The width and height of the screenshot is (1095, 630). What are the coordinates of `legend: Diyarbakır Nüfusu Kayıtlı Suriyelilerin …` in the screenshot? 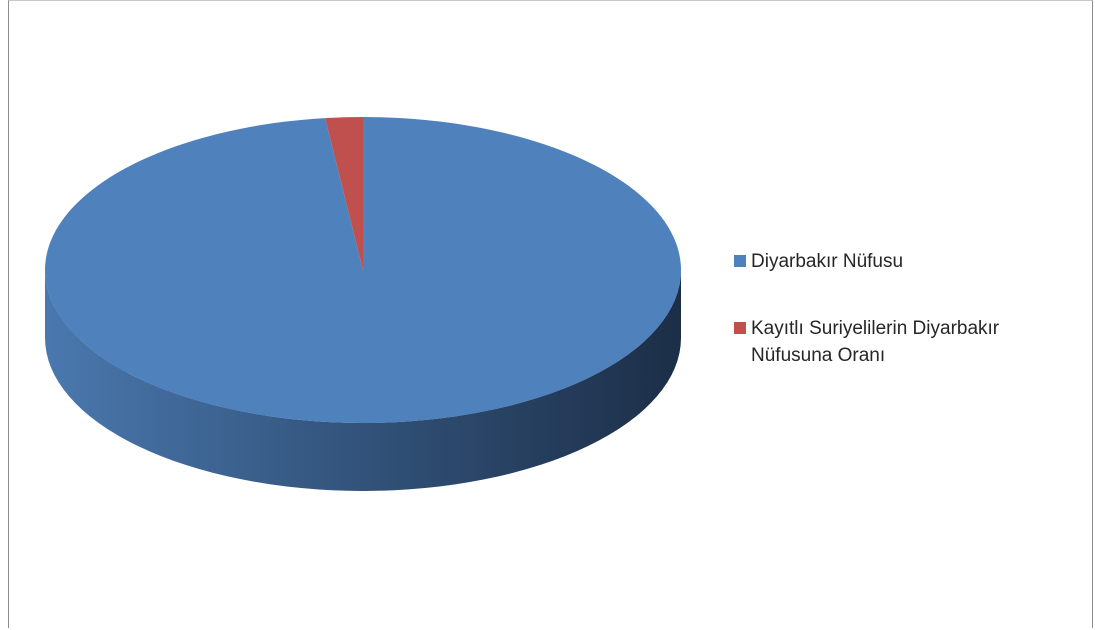 It's located at (909, 308).